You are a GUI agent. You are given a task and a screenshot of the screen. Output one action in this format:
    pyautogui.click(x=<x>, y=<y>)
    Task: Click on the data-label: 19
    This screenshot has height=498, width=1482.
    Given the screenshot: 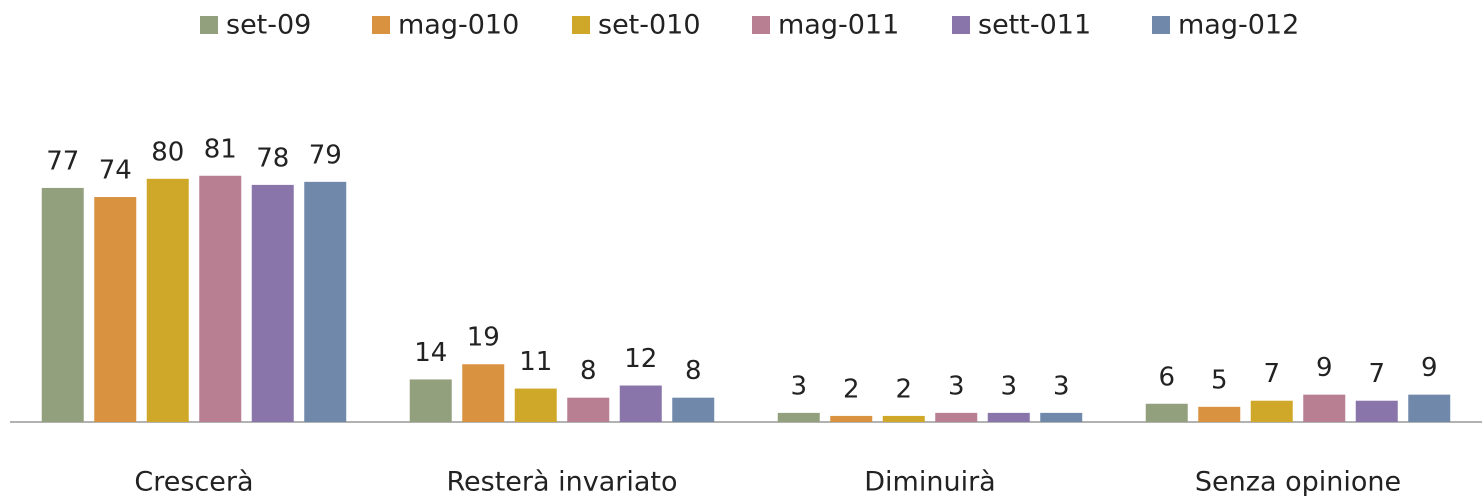 What is the action you would take?
    pyautogui.click(x=483, y=338)
    